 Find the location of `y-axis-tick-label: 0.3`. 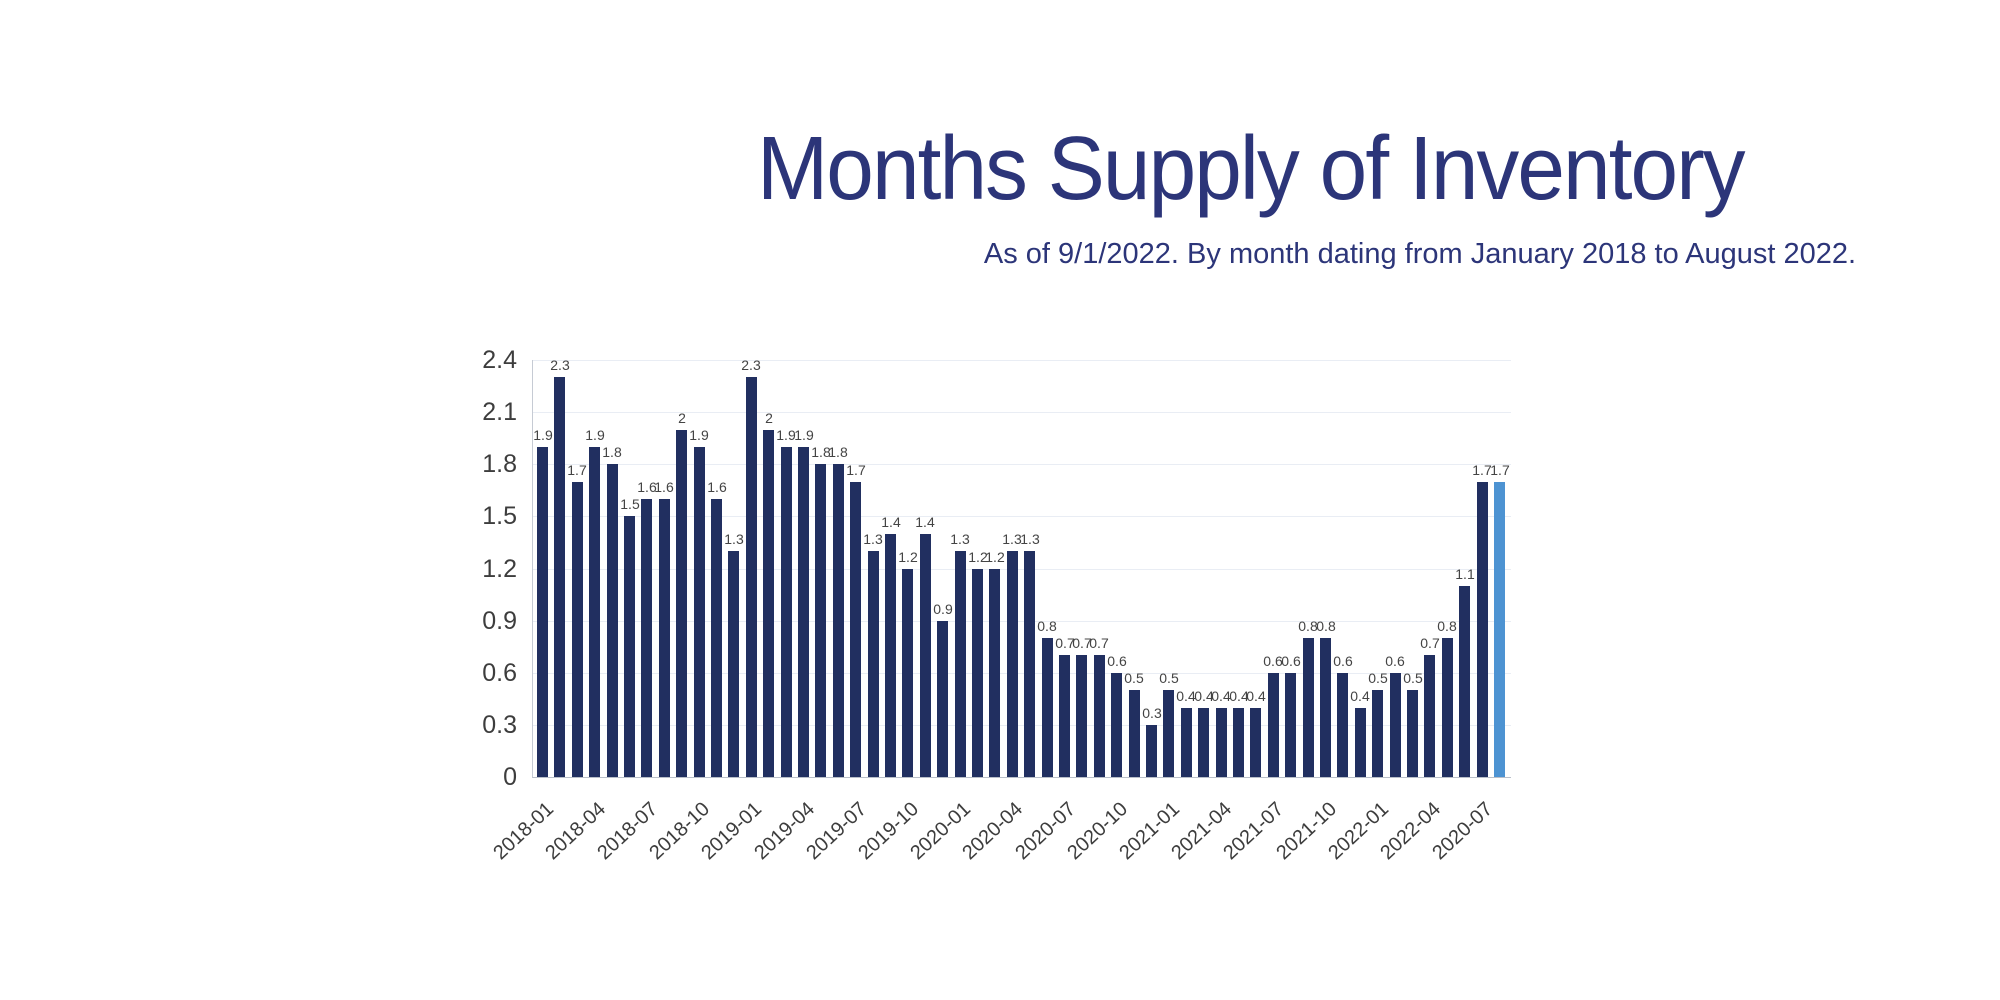

y-axis-tick-label: 0.3 is located at coordinates (499, 724).